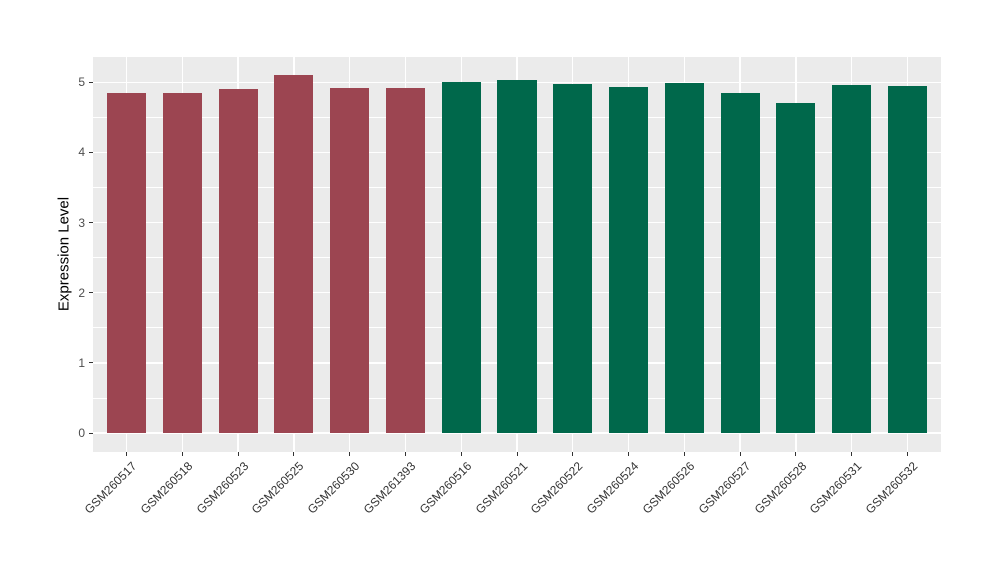 This screenshot has height=580, width=1000. I want to click on y-tick-label: 4, so click(81, 152).